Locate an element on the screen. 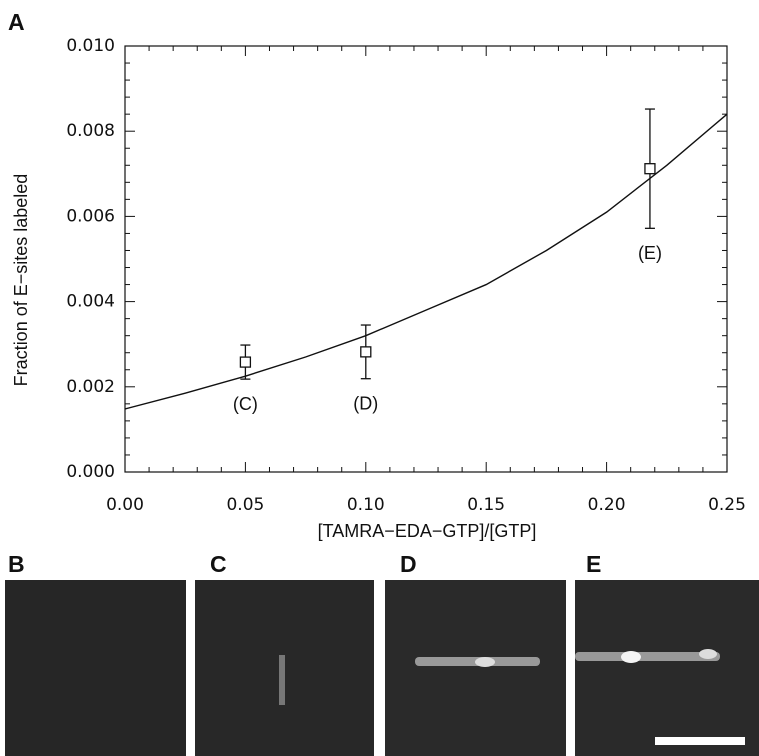 Image resolution: width=759 pixels, height=756 pixels. x-tick-label: 0.10 is located at coordinates (366, 505).